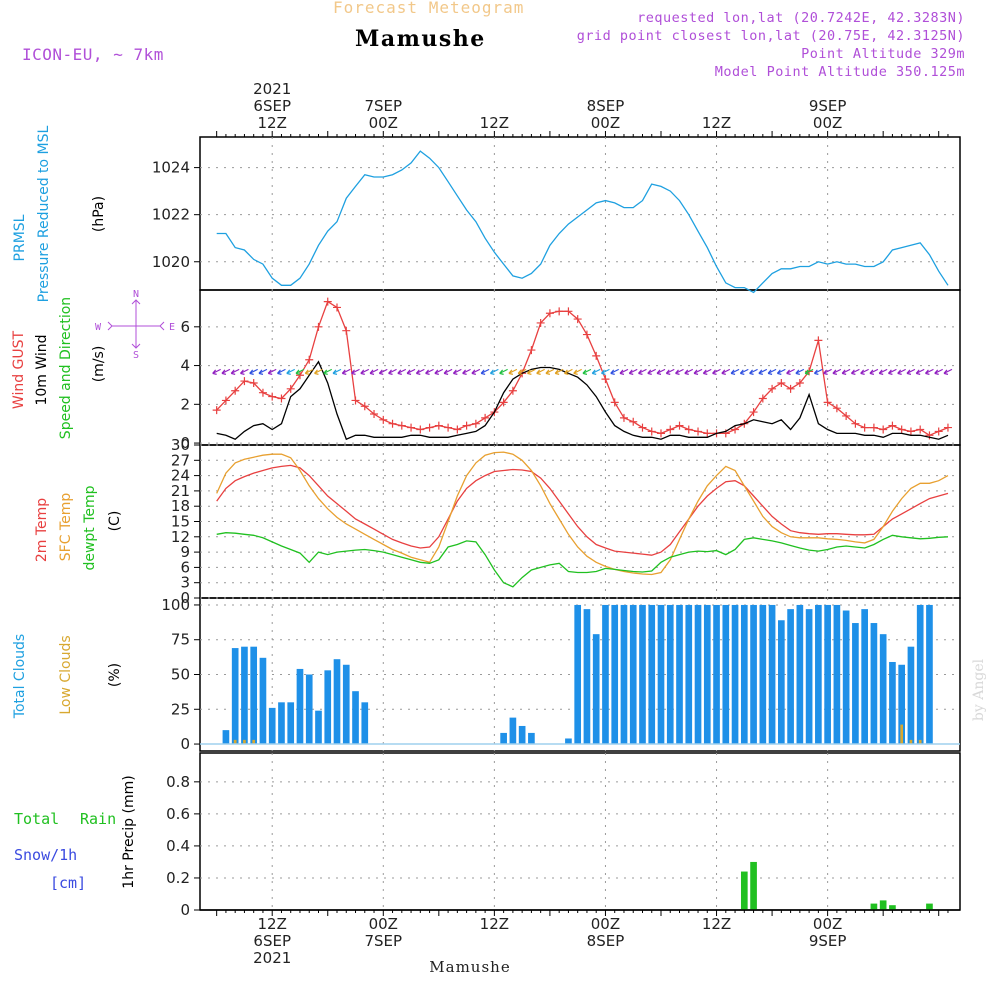 The image size is (1000, 1000). I want to click on time-label-bottom: 00Z, so click(383, 924).